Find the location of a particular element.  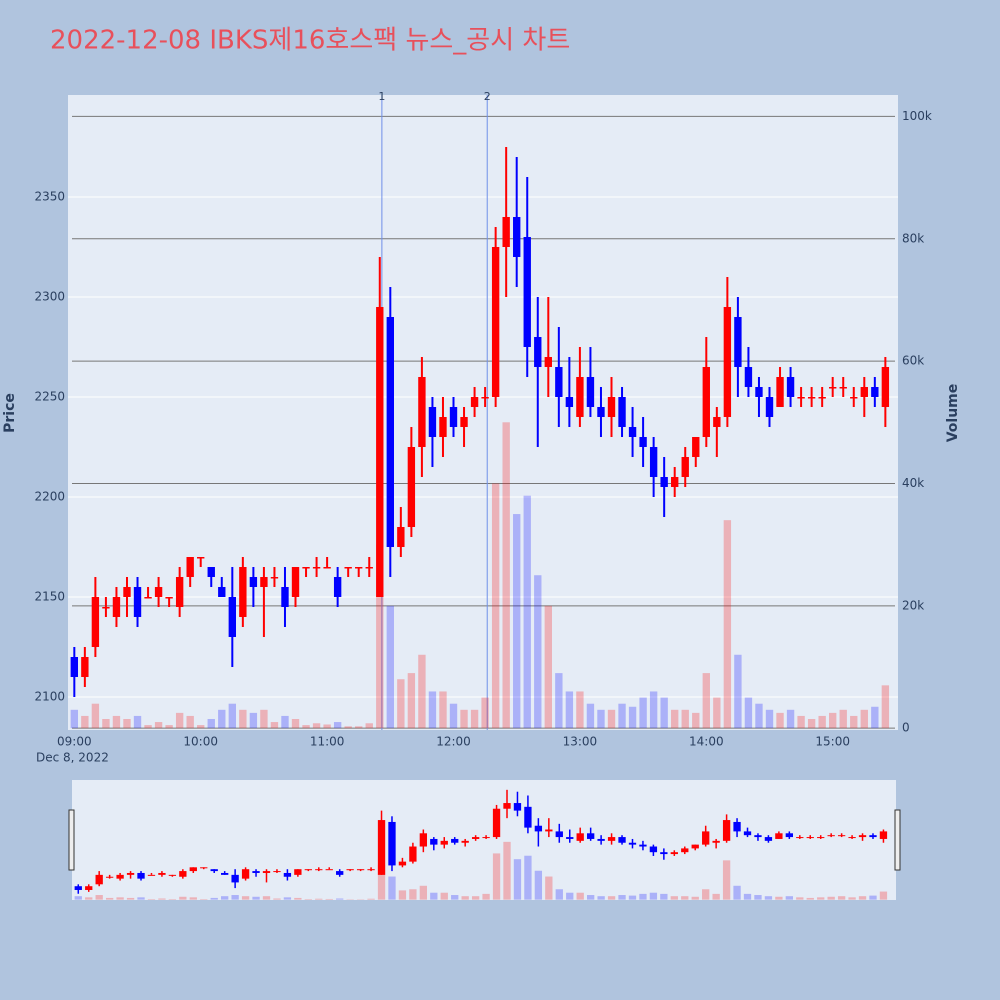

y2-tick-label: 0 is located at coordinates (906, 728).